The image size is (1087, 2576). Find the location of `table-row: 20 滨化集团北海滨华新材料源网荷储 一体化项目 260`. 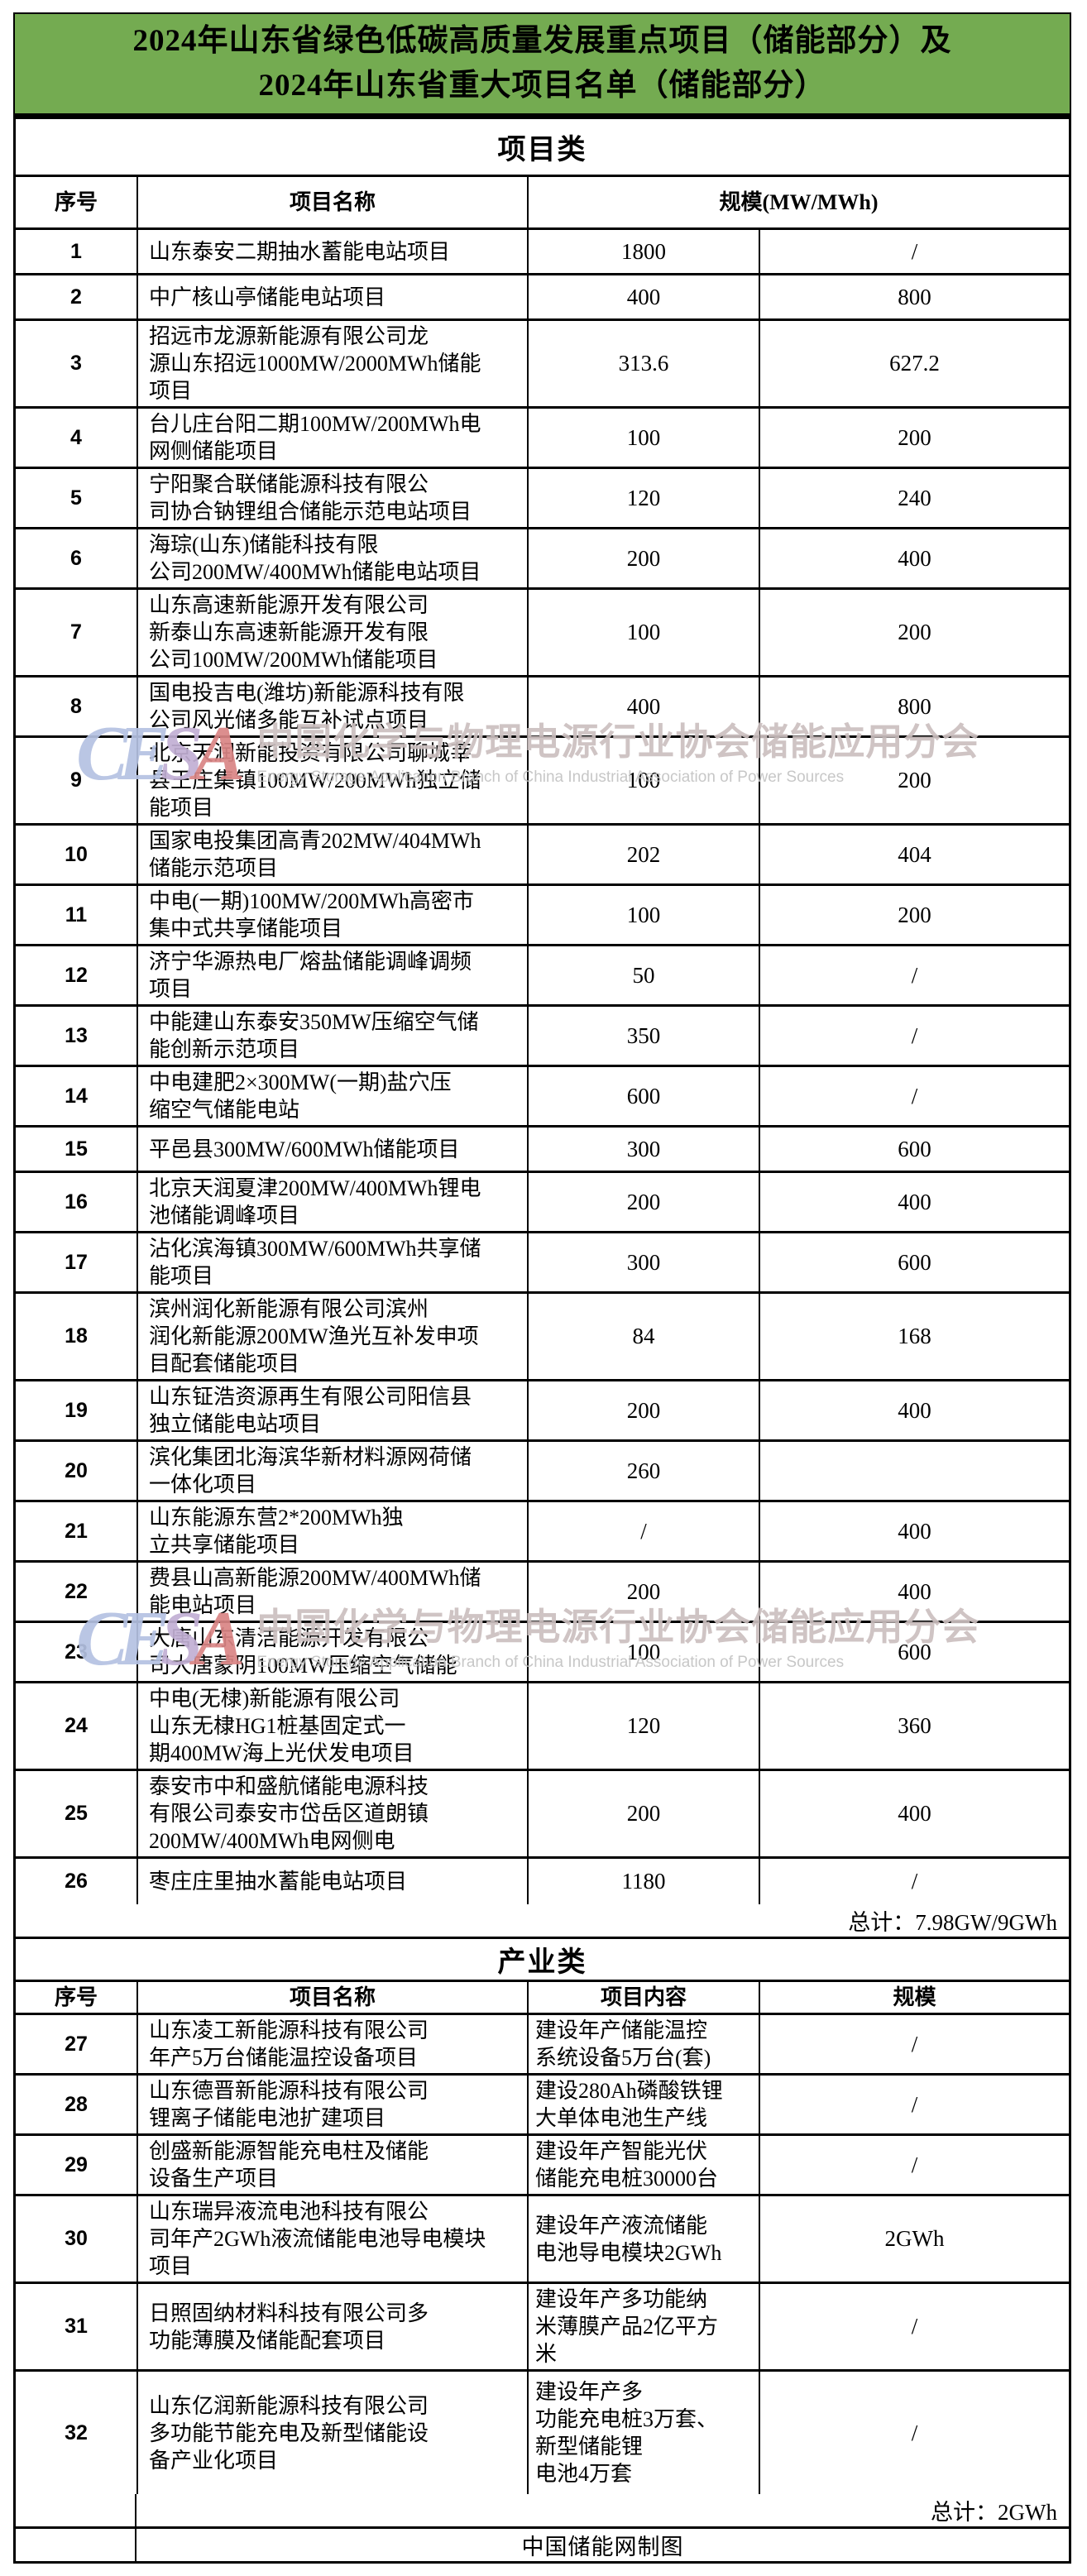

table-row: 20 滨化集团北海滨华新材料源网荷储 一体化项目 260 is located at coordinates (542, 1472).